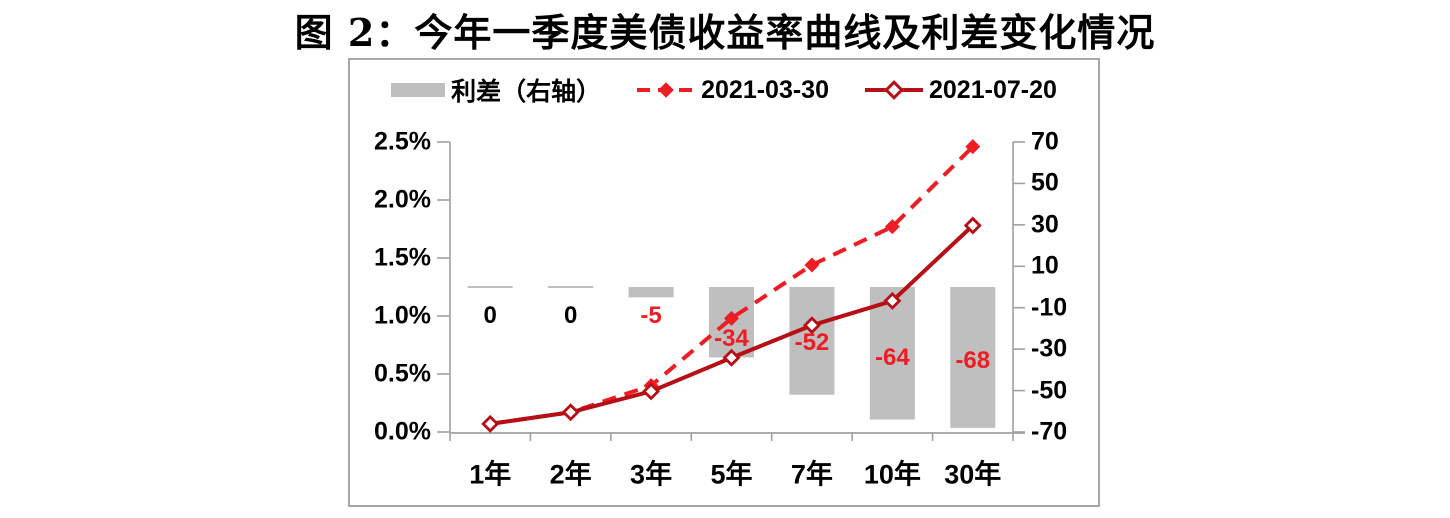 This screenshot has width=1450, height=518. I want to click on gray-bar-swatch-icon, so click(418, 90).